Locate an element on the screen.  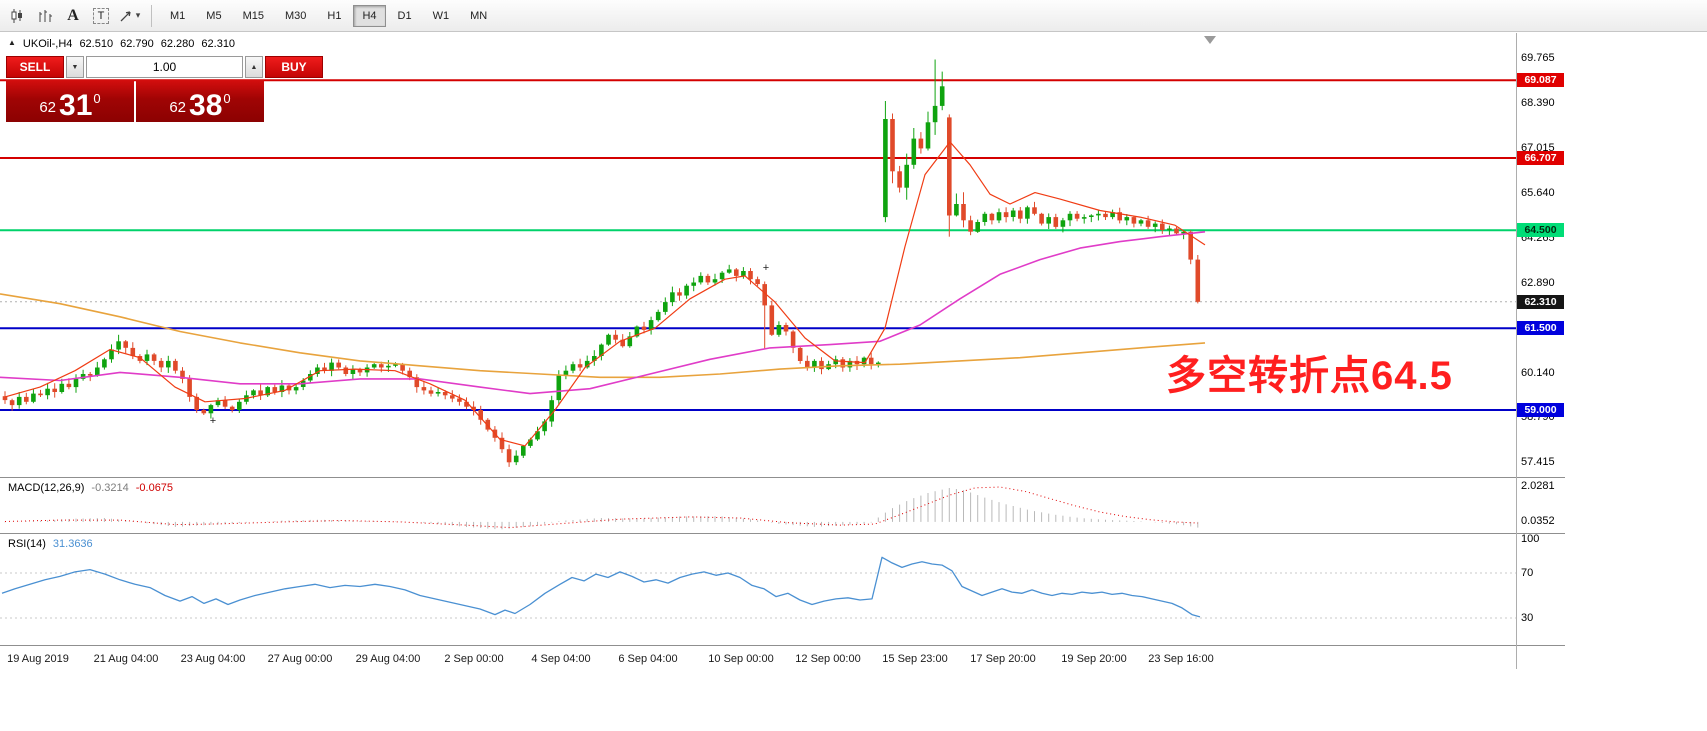
time-axis-label: 12 Sep 00:00 is located at coordinates (828, 659).